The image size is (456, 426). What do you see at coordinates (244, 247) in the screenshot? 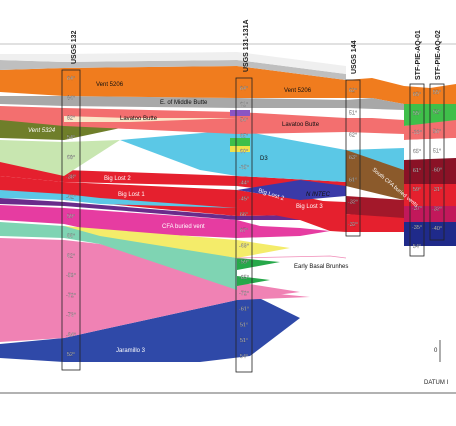
I see `inclination-value: -69°` at bounding box center [244, 247].